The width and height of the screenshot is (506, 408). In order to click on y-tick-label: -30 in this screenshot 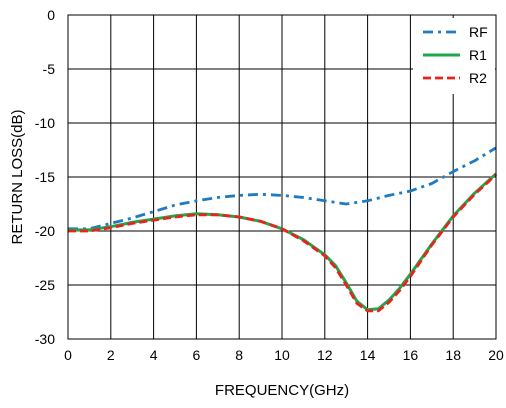, I will do `click(45, 339)`.